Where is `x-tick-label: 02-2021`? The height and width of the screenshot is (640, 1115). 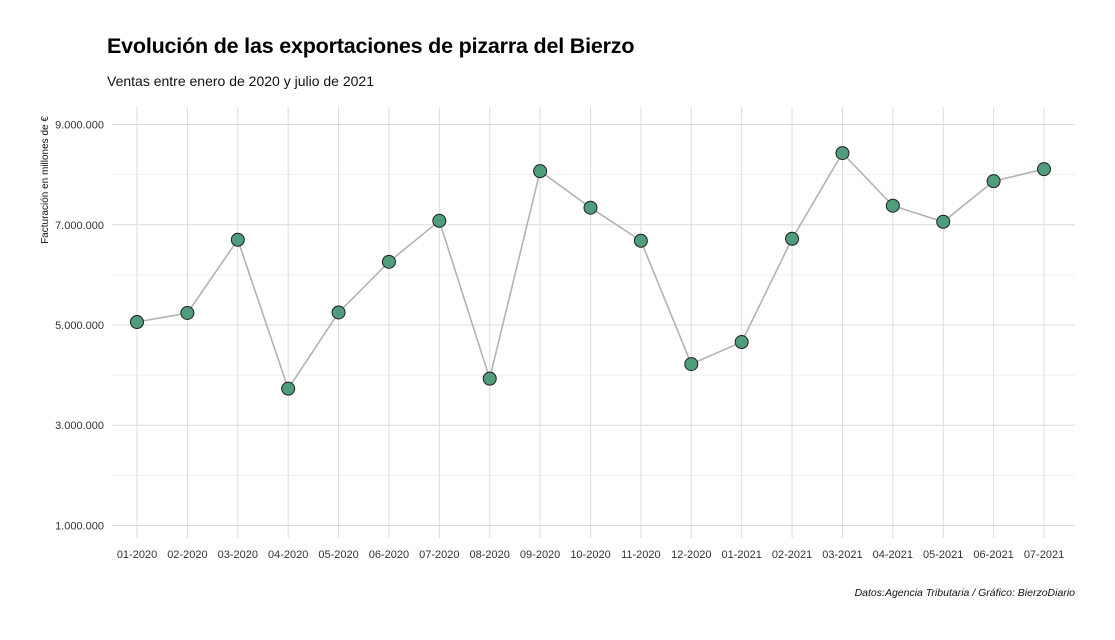
x-tick-label: 02-2021 is located at coordinates (792, 555).